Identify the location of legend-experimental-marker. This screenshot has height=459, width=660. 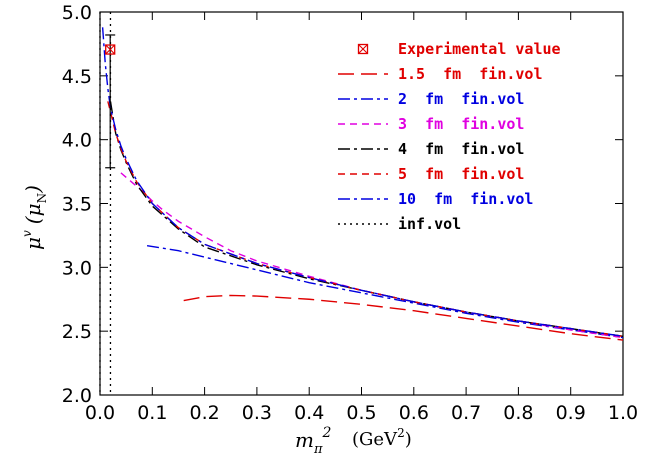
(363, 49).